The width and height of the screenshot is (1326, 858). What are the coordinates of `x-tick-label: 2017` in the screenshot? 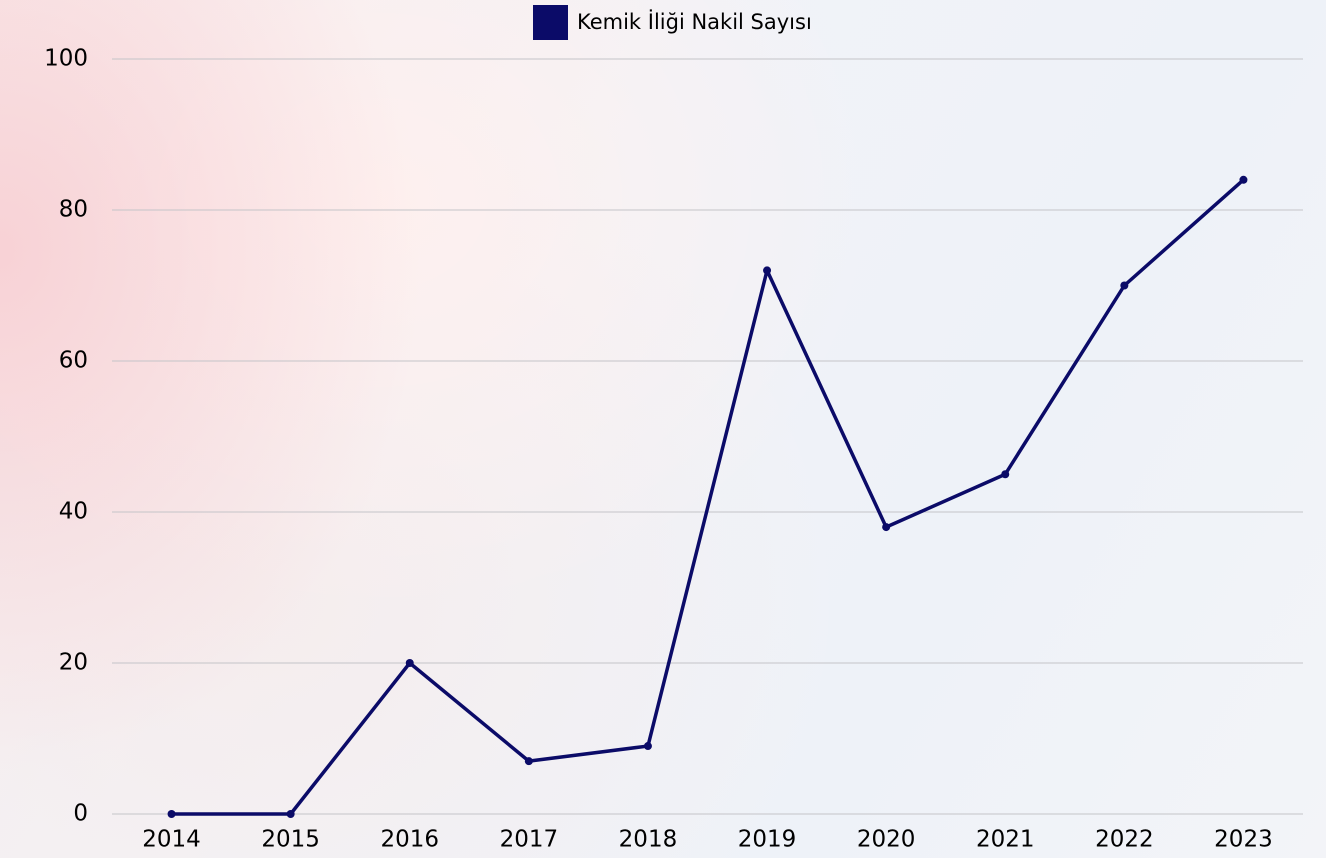 It's located at (529, 840).